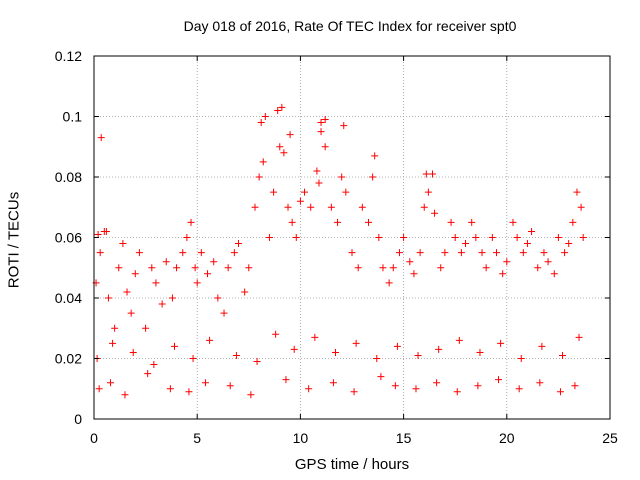 The height and width of the screenshot is (480, 640). Describe the element at coordinates (14, 240) in the screenshot. I see `y-axis-label: ROTI / TECUs` at that location.